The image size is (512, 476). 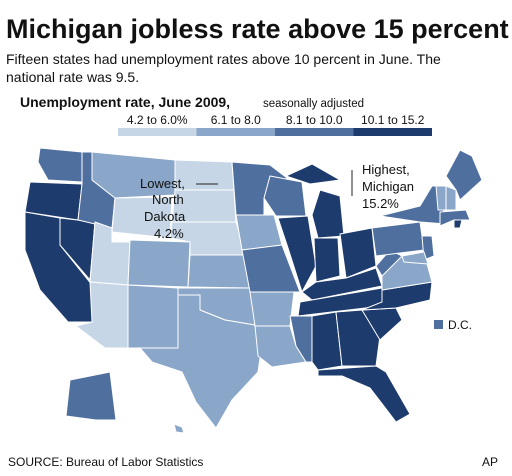 What do you see at coordinates (388, 186) in the screenshot?
I see `annotation: Michigan` at bounding box center [388, 186].